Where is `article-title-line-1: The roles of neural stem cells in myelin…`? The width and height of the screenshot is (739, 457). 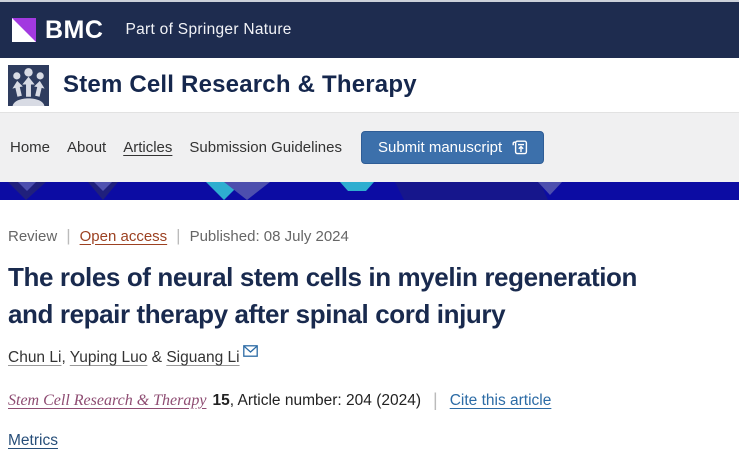 article-title-line-1: The roles of neural stem cells in myelin… is located at coordinates (323, 277).